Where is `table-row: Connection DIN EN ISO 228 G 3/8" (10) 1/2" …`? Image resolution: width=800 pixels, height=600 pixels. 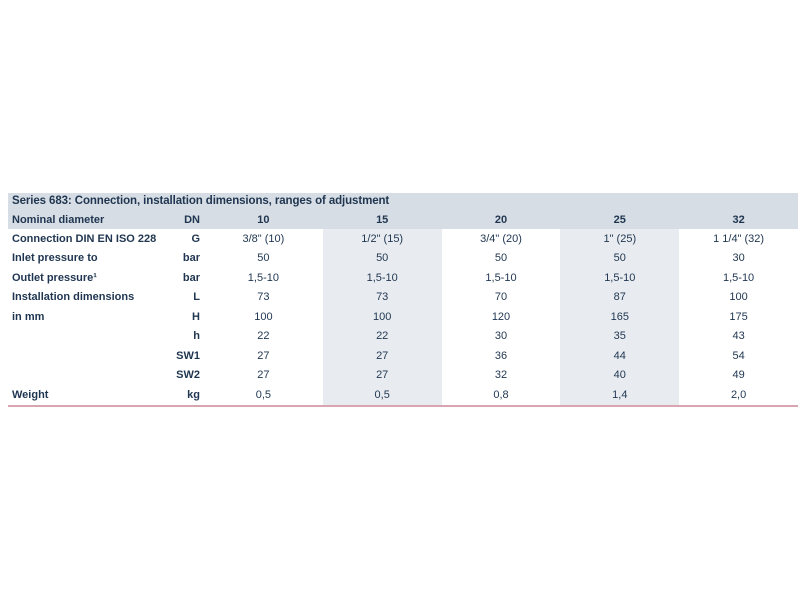 table-row: Connection DIN EN ISO 228 G 3/8" (10) 1/2" … is located at coordinates (403, 239).